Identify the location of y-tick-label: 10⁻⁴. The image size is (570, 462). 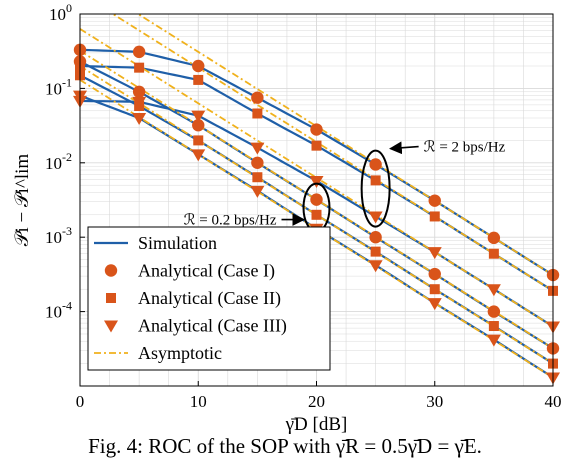
(58, 310).